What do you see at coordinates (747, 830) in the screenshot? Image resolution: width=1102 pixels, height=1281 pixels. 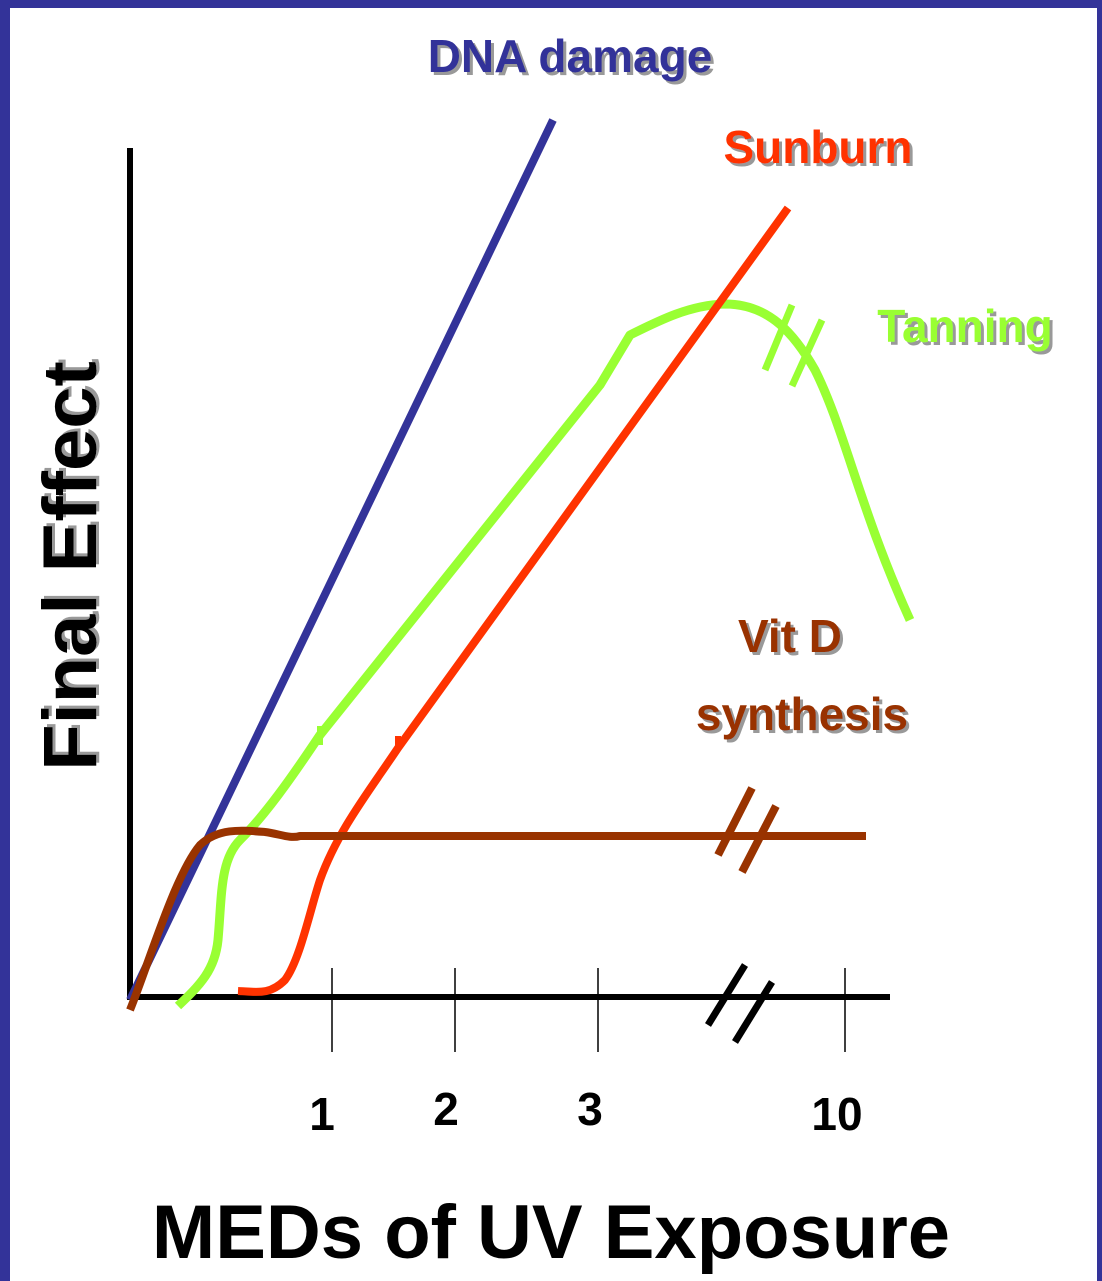 I see `vit-d-break-mark` at bounding box center [747, 830].